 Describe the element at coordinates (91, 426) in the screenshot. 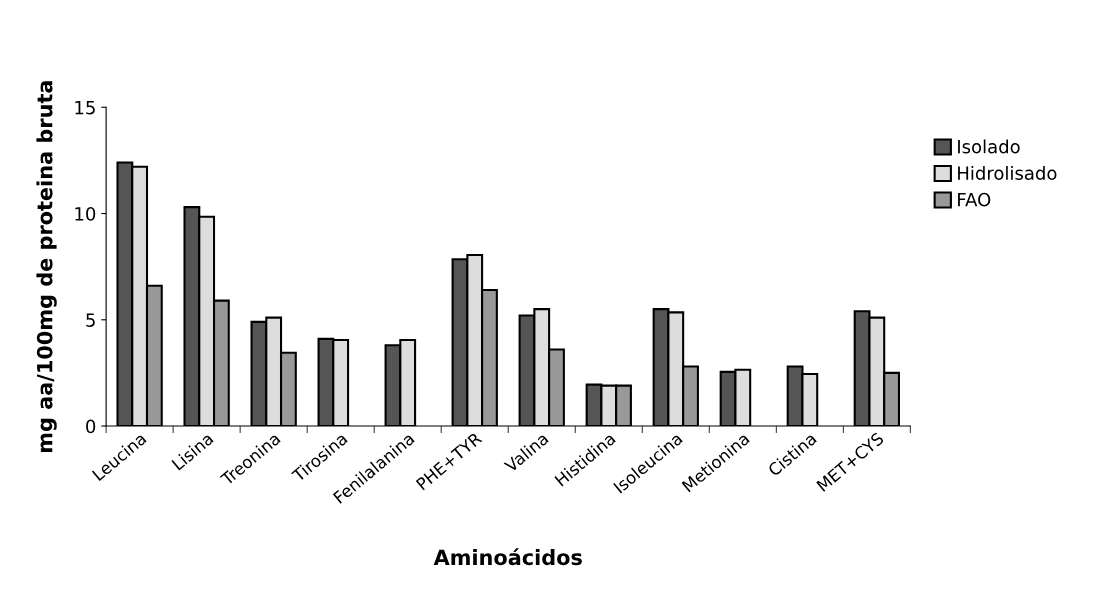

I see `y-tick-label: 0` at that location.